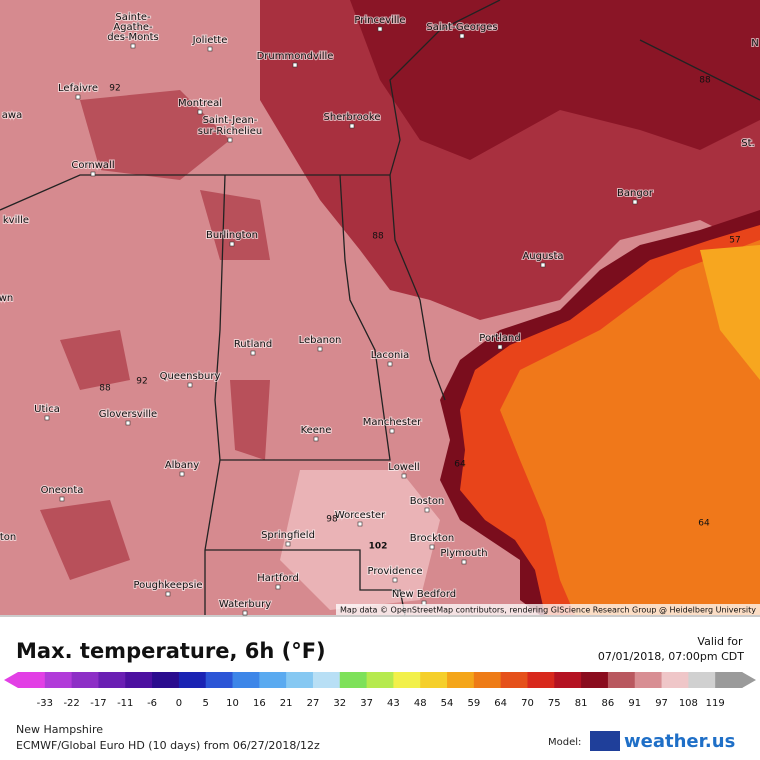 The height and width of the screenshot is (760, 760). What do you see at coordinates (679, 741) in the screenshot?
I see `brand: weather.us` at bounding box center [679, 741].